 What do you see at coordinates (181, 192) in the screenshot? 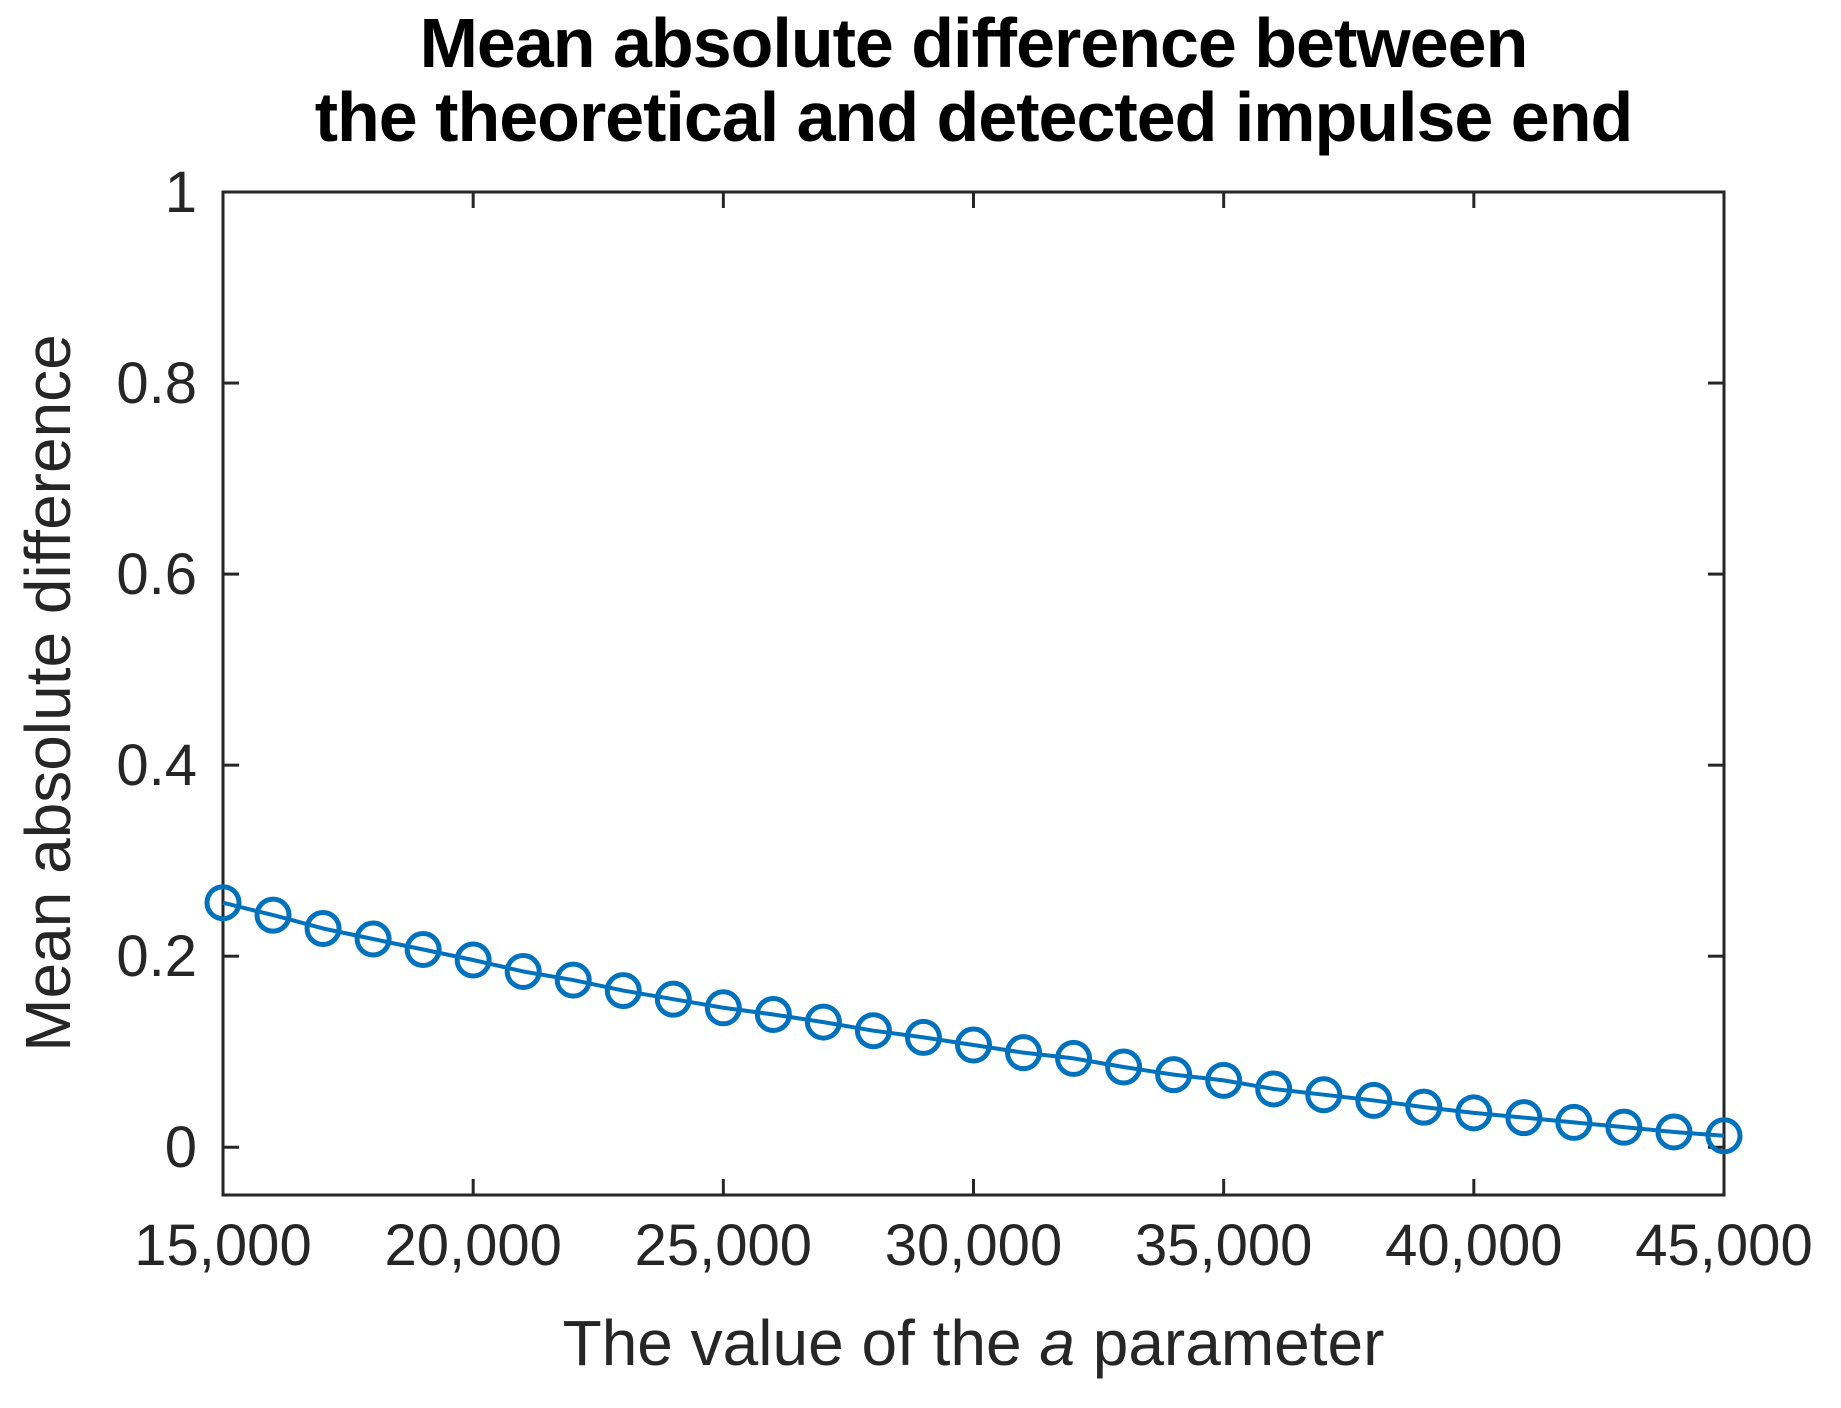
I see `y-tick-label: 1` at bounding box center [181, 192].